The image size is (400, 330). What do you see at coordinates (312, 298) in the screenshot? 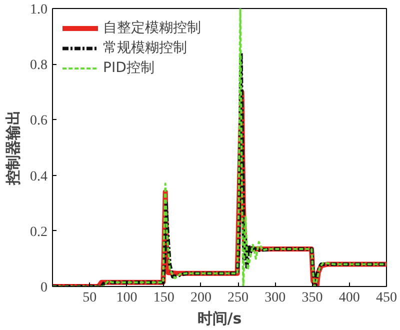
I see `x-tick-label: 350` at bounding box center [312, 298].